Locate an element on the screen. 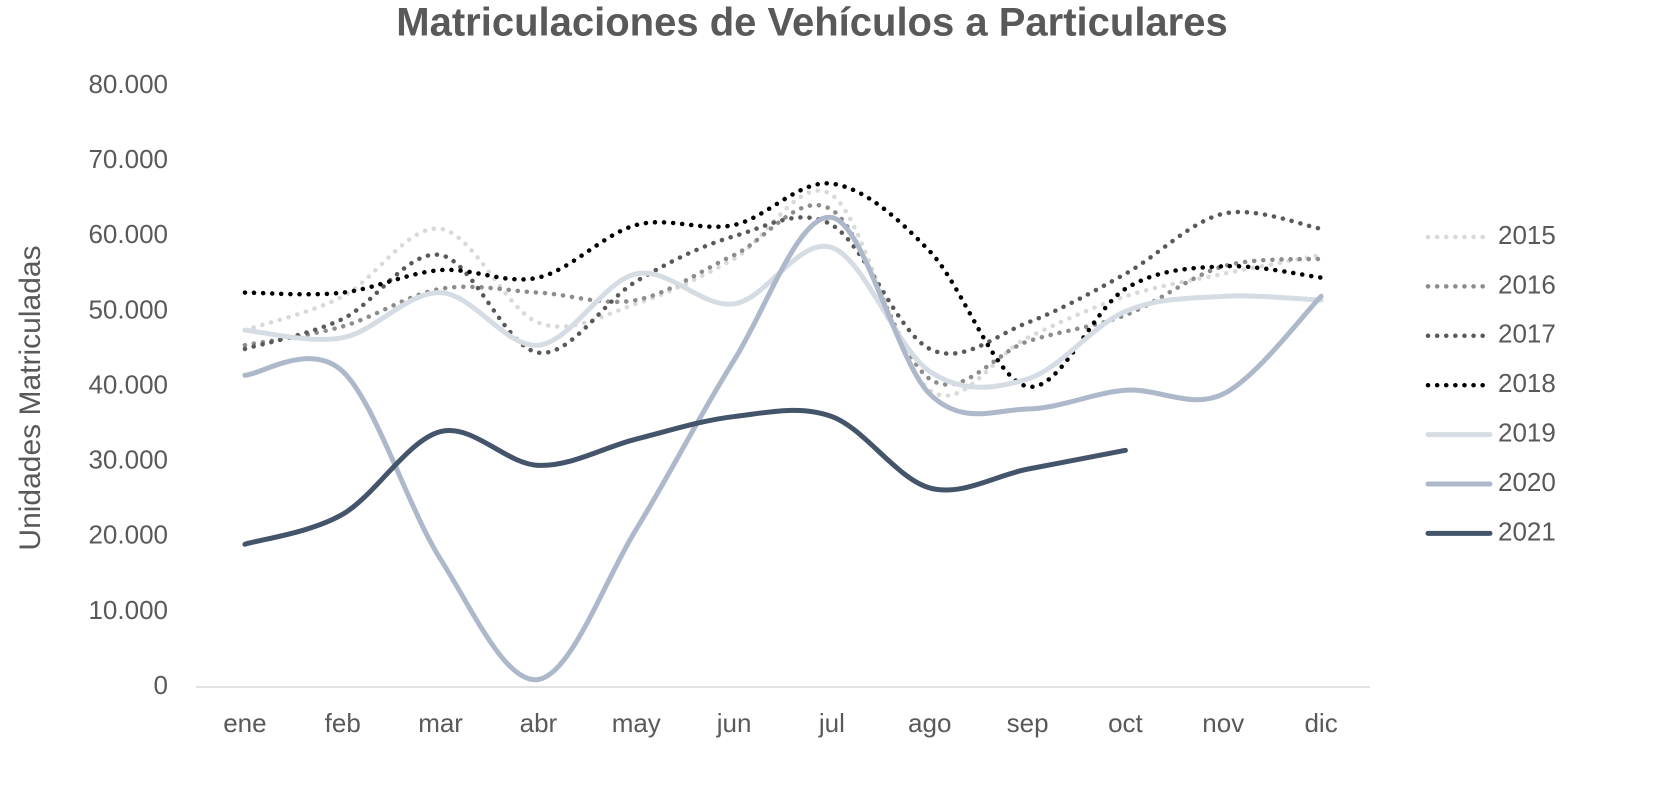  y-tick-label: 50.000 is located at coordinates (128, 309).